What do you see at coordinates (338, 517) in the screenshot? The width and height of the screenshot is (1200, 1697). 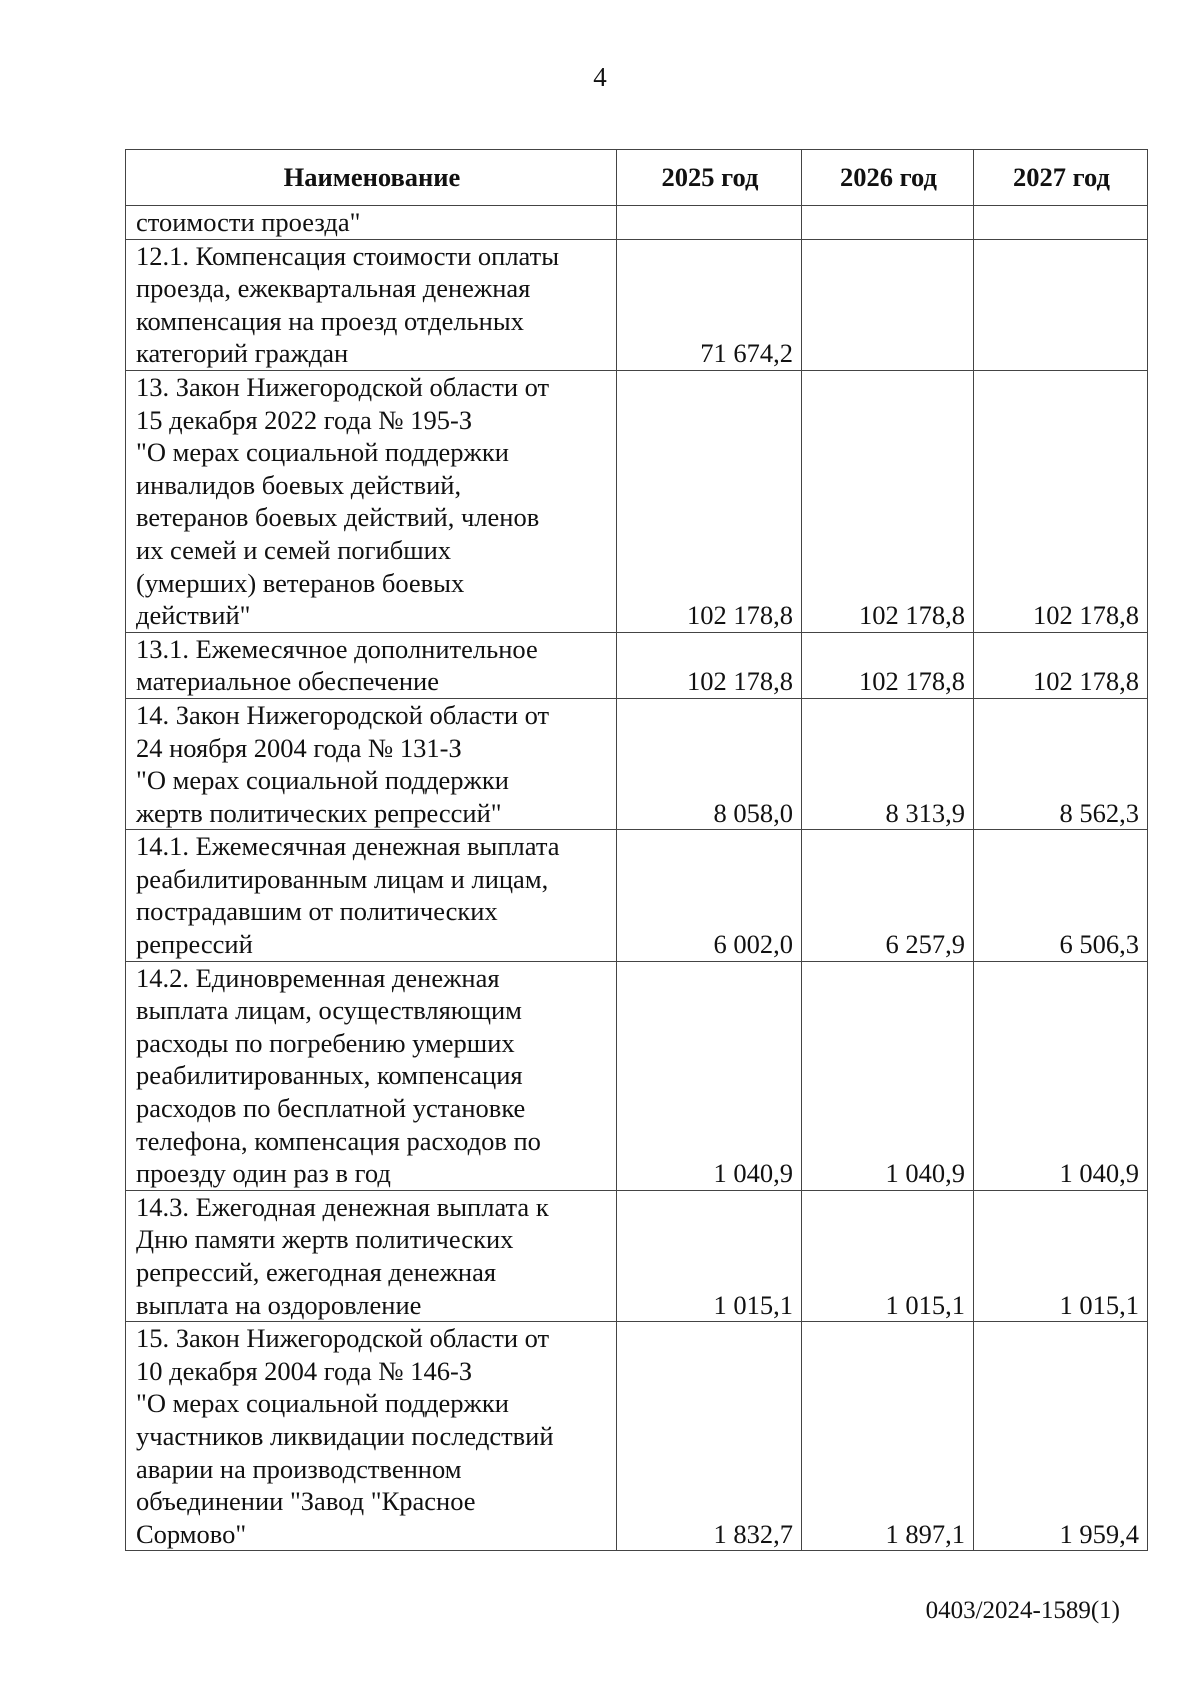 I see `row-name-line: ветеранов боевых действий, членов` at bounding box center [338, 517].